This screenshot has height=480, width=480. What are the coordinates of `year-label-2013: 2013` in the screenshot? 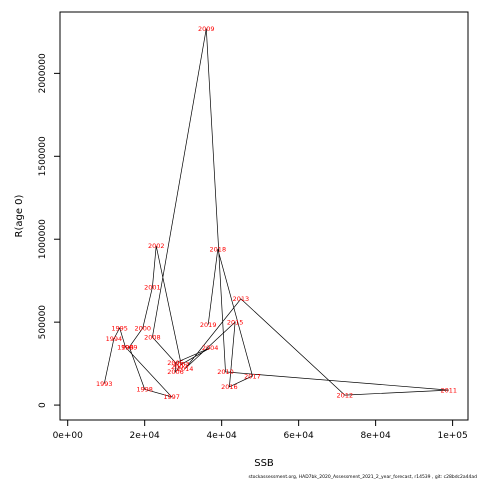 It's located at (241, 299).